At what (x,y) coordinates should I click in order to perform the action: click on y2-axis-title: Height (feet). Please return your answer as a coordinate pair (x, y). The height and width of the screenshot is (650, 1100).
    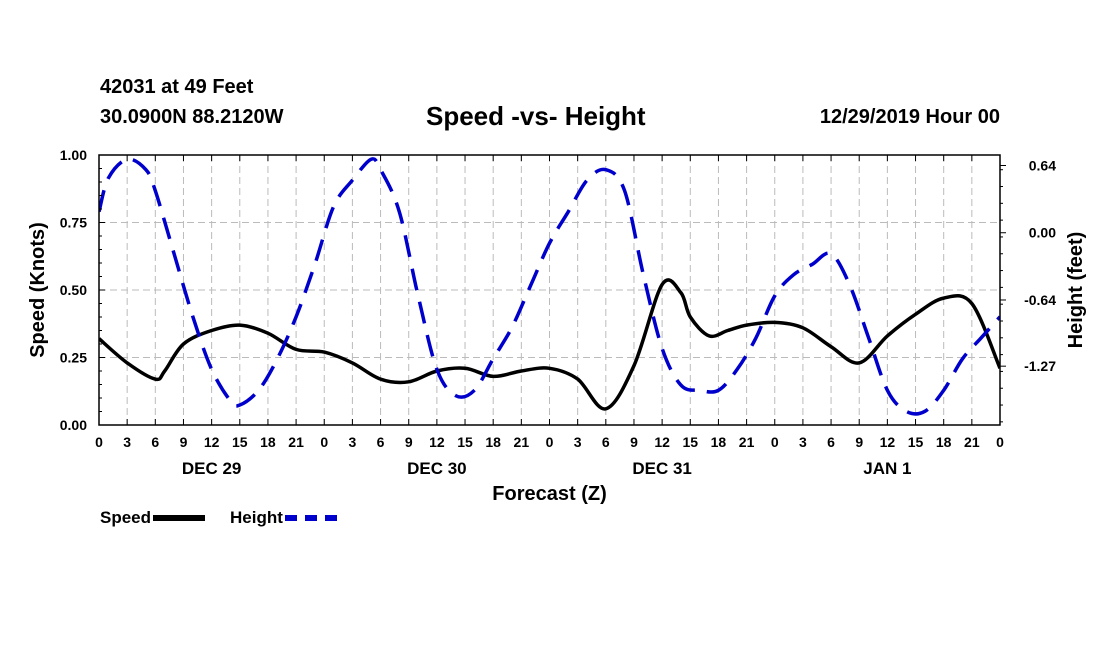
    Looking at the image, I should click on (1076, 290).